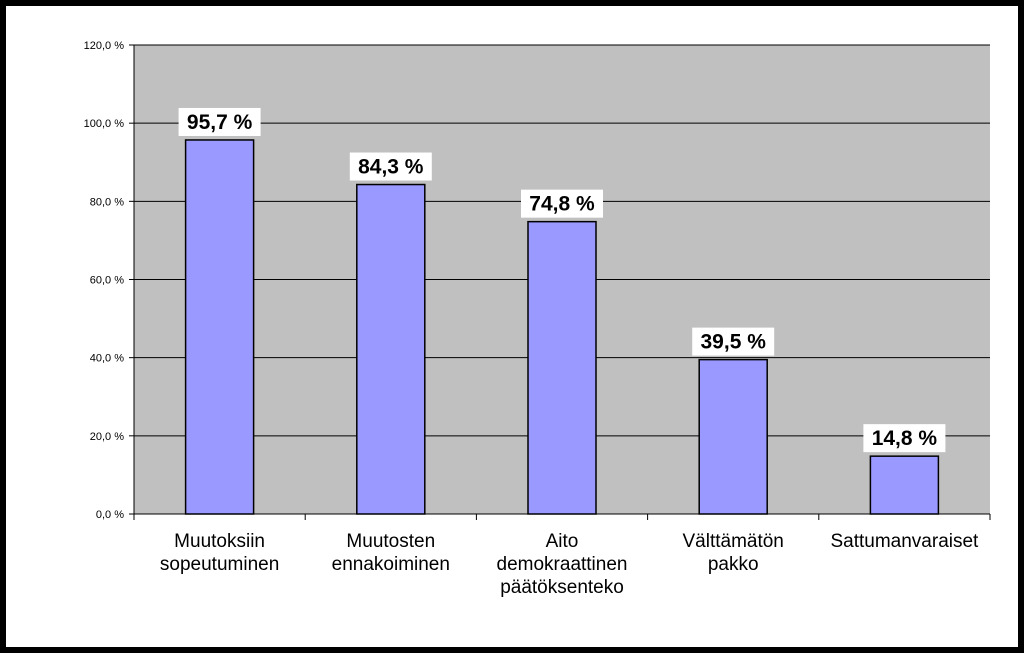 The height and width of the screenshot is (653, 1024). Describe the element at coordinates (562, 564) in the screenshot. I see `category-label: Aito demokraattinen päätöksenteko` at that location.